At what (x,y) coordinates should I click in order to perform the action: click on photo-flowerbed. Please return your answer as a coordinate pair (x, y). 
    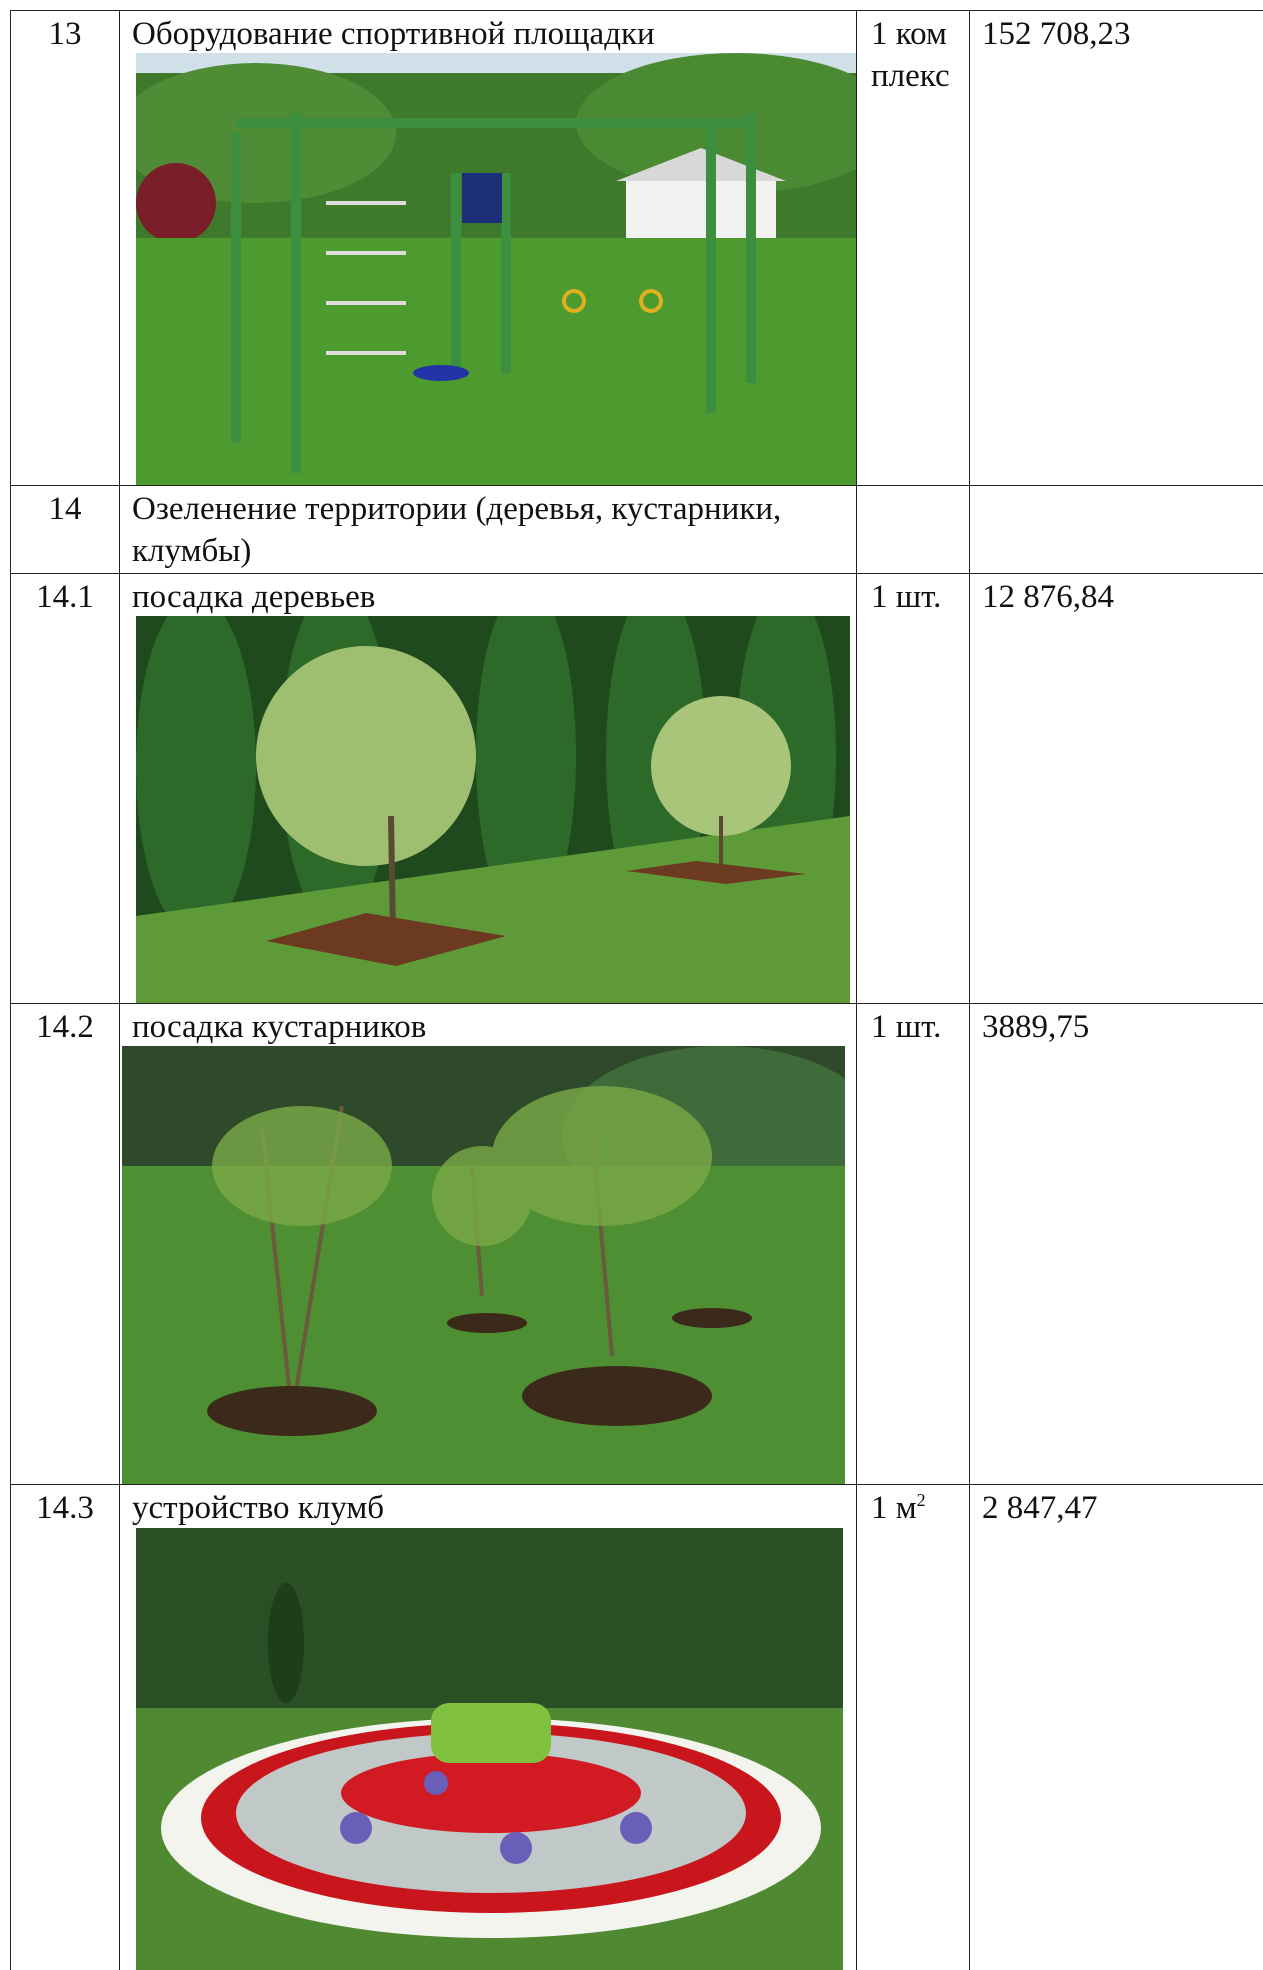
    Looking at the image, I should click on (489, 1749).